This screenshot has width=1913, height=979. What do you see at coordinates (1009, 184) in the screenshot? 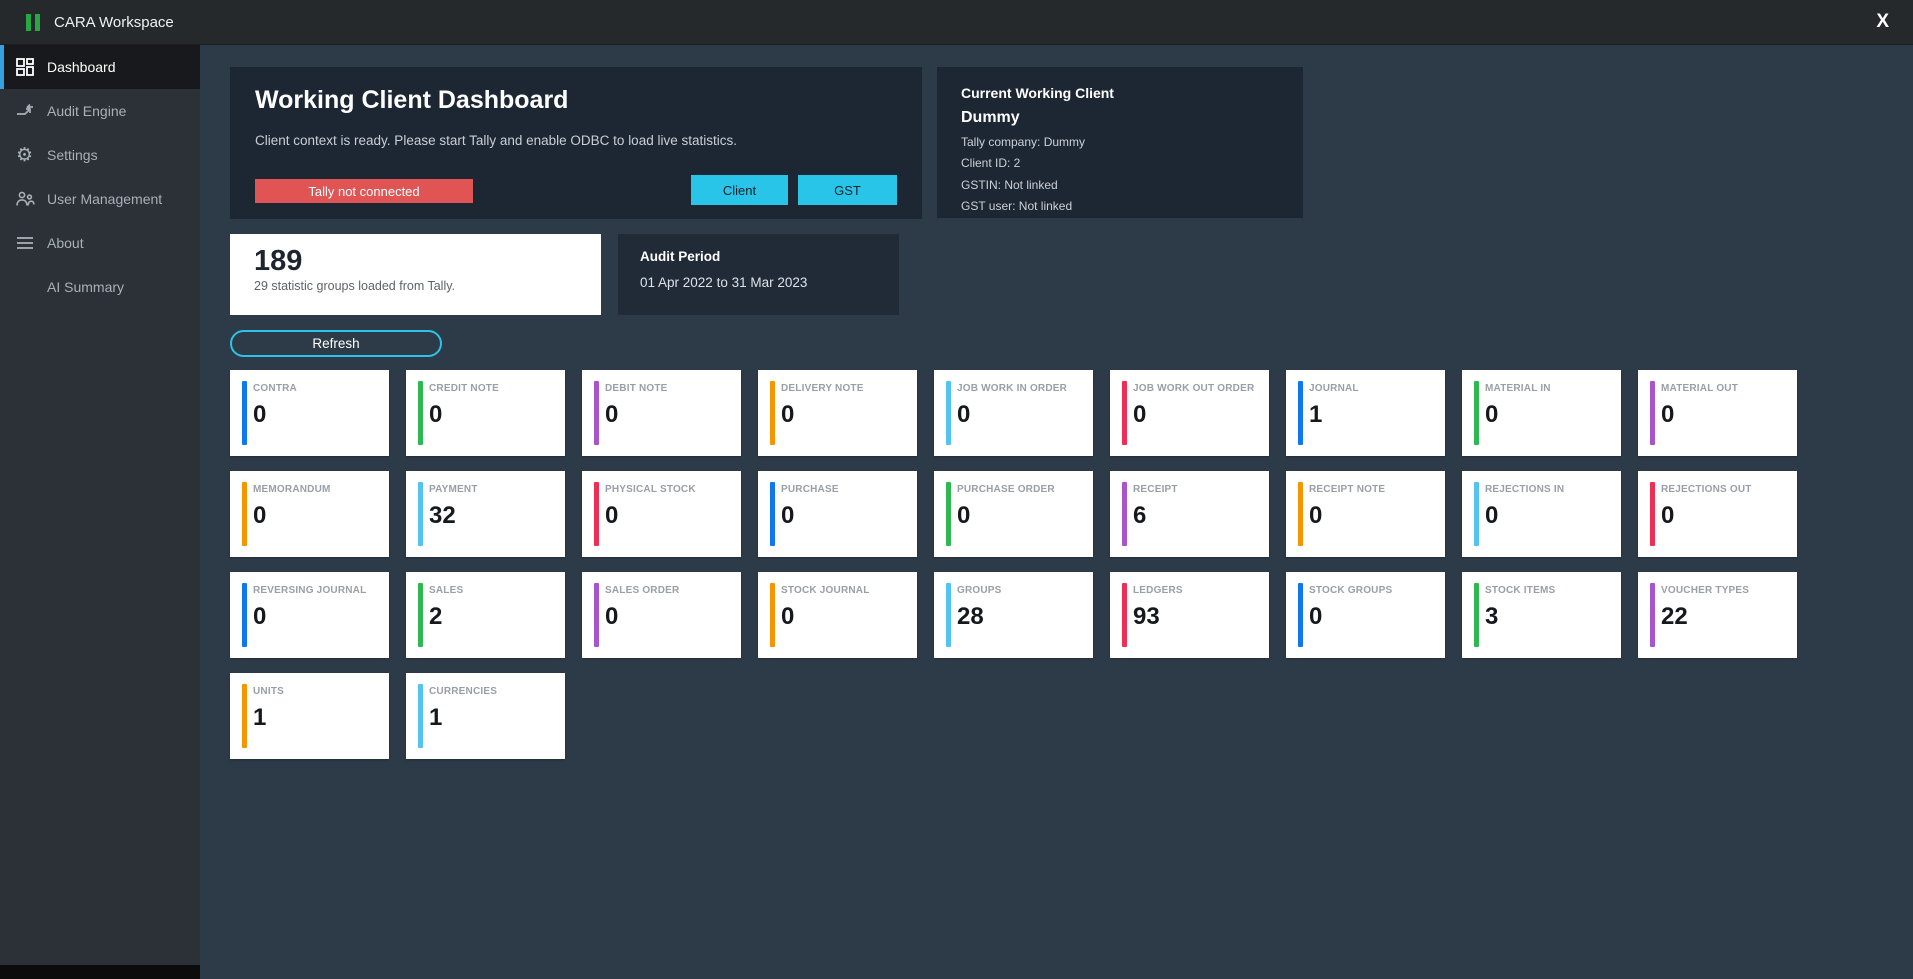
I see `gstin-line: GSTIN: Not linked` at bounding box center [1009, 184].